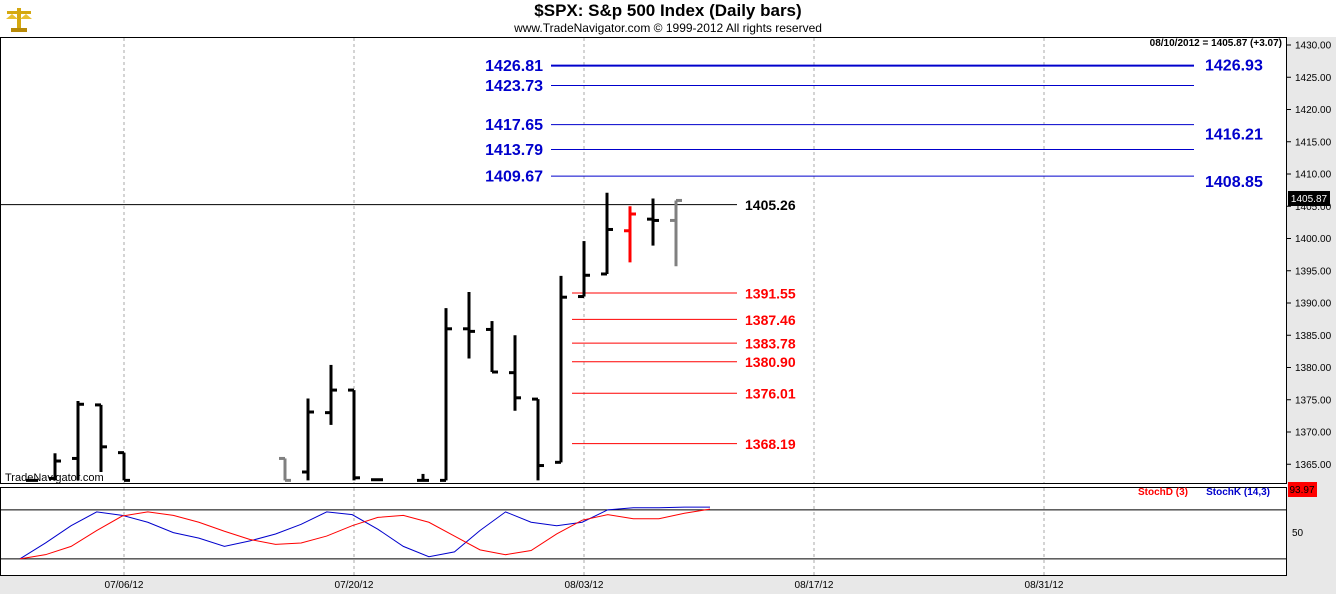 This screenshot has width=1336, height=594. Describe the element at coordinates (1238, 492) in the screenshot. I see `stoch-k-legend: StochK (14,3)` at that location.